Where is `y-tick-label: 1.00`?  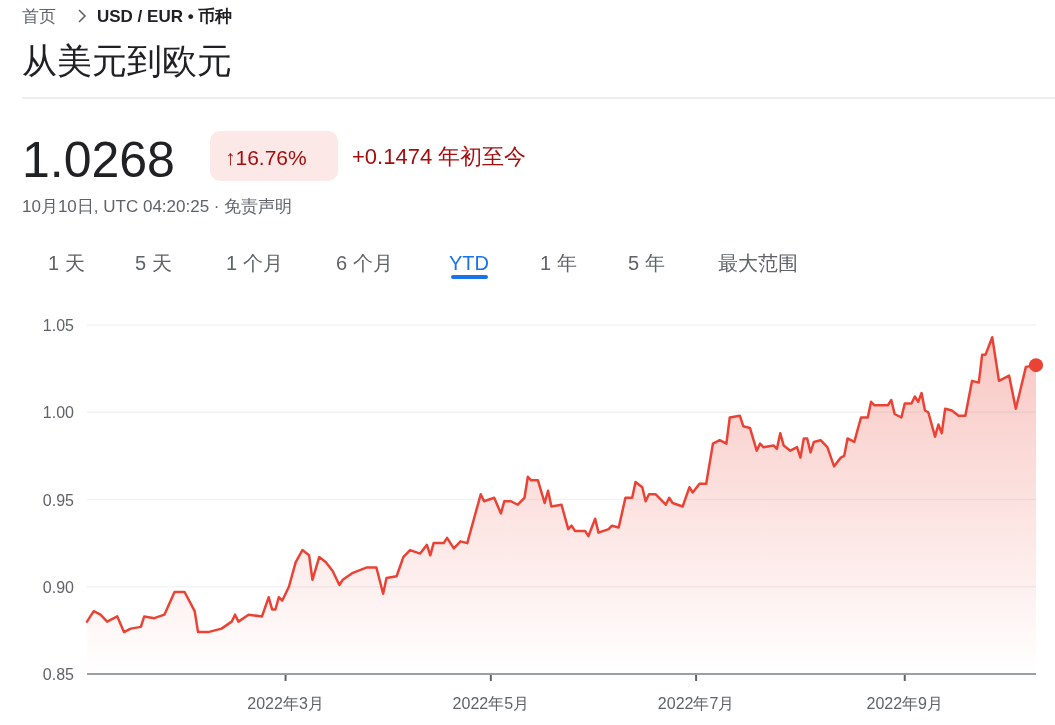 y-tick-label: 1.00 is located at coordinates (58, 413).